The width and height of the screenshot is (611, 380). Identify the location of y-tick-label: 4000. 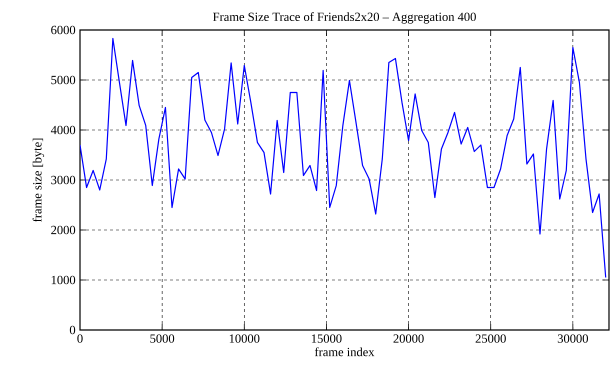
(63, 130).